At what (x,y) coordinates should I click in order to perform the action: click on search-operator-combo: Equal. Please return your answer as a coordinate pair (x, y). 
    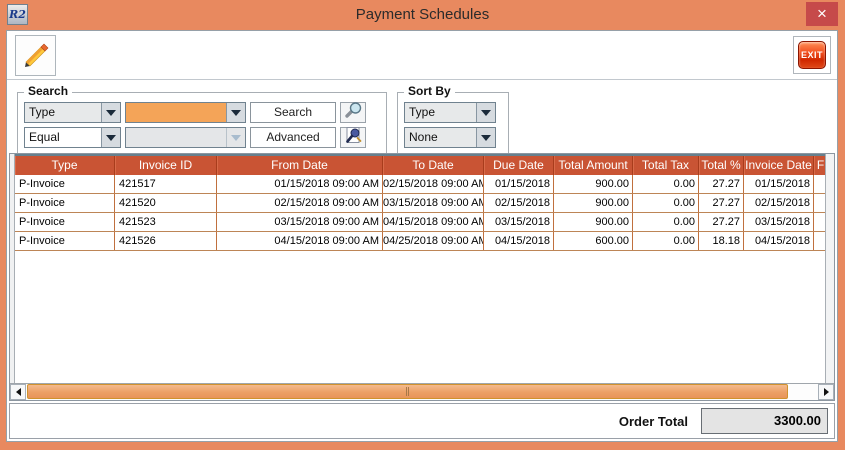
    Looking at the image, I should click on (72, 137).